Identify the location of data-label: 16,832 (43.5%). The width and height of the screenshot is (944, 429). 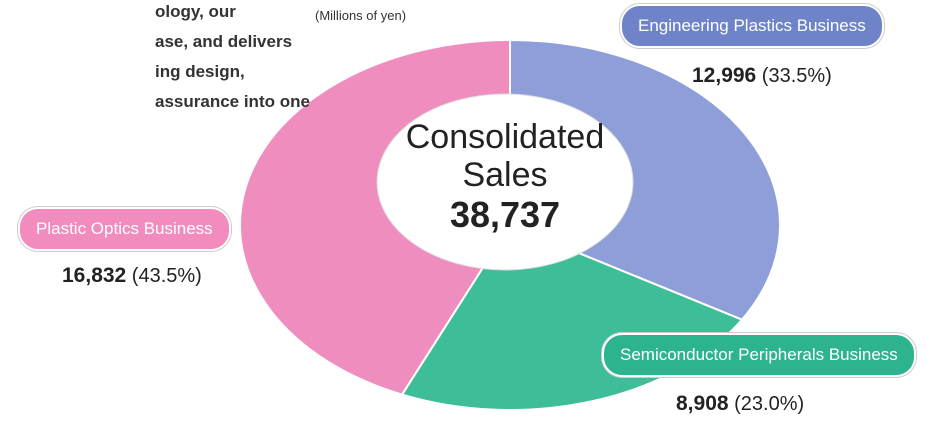
(132, 276).